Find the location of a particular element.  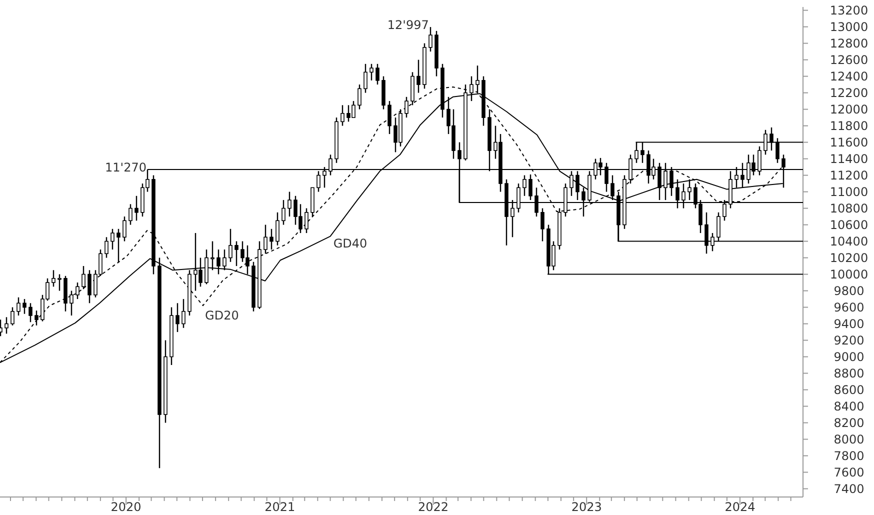

x-tick-label: 2022 is located at coordinates (433, 507).